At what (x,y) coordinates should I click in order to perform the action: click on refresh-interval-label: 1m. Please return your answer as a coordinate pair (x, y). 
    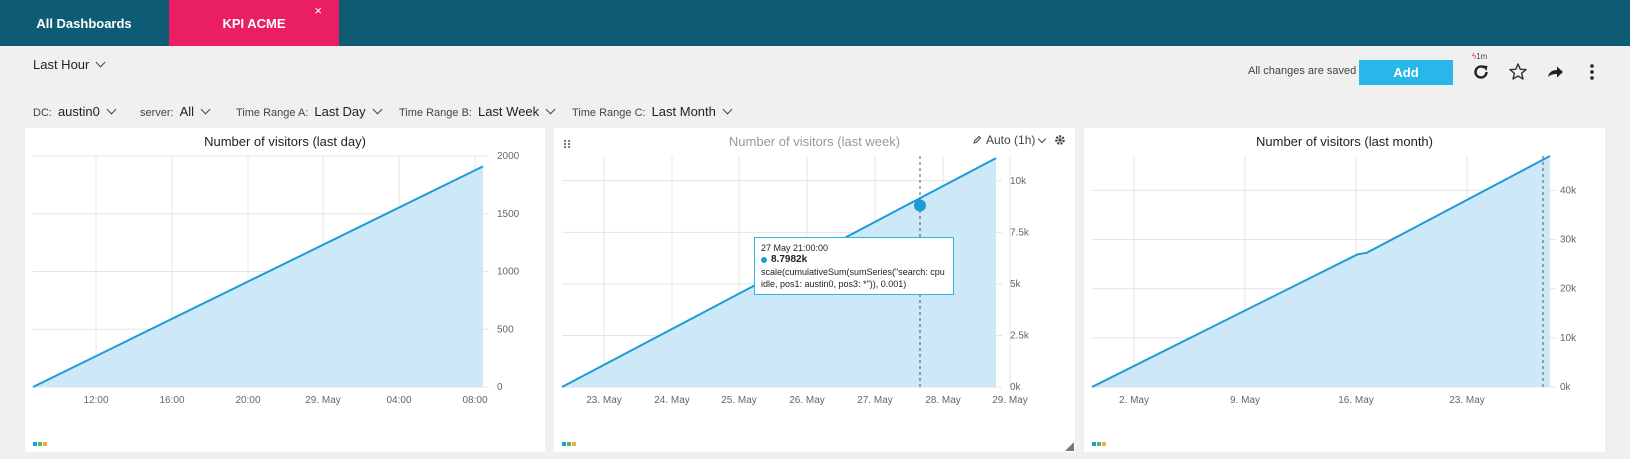
    Looking at the image, I should click on (1482, 56).